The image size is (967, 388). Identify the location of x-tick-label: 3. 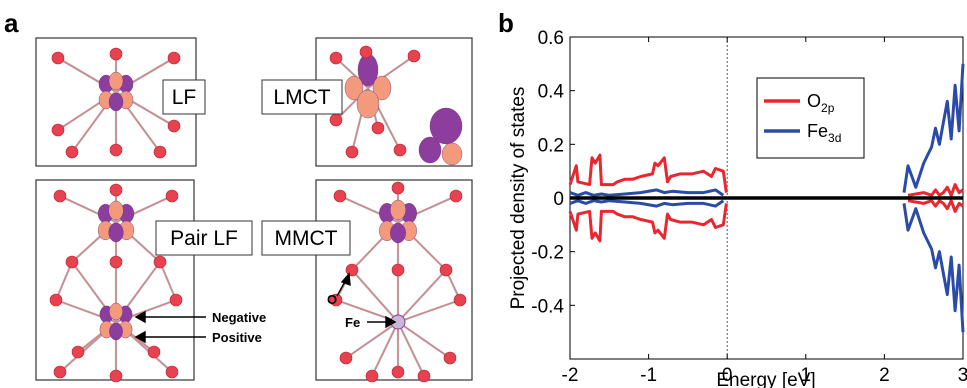
(962, 375).